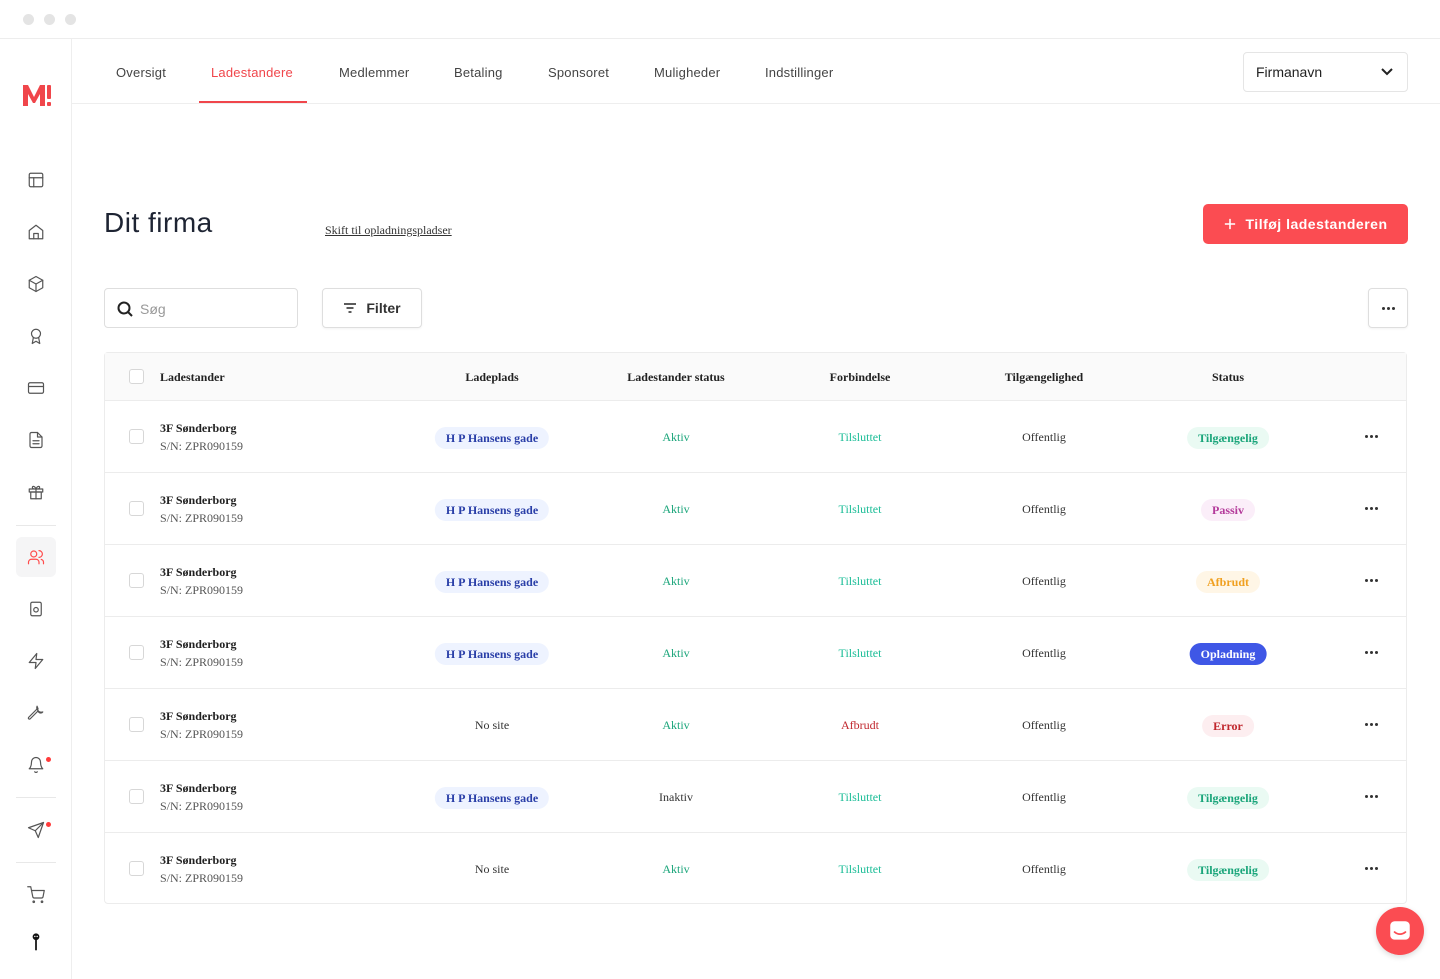 The width and height of the screenshot is (1440, 979). I want to click on gift-icon, so click(36, 492).